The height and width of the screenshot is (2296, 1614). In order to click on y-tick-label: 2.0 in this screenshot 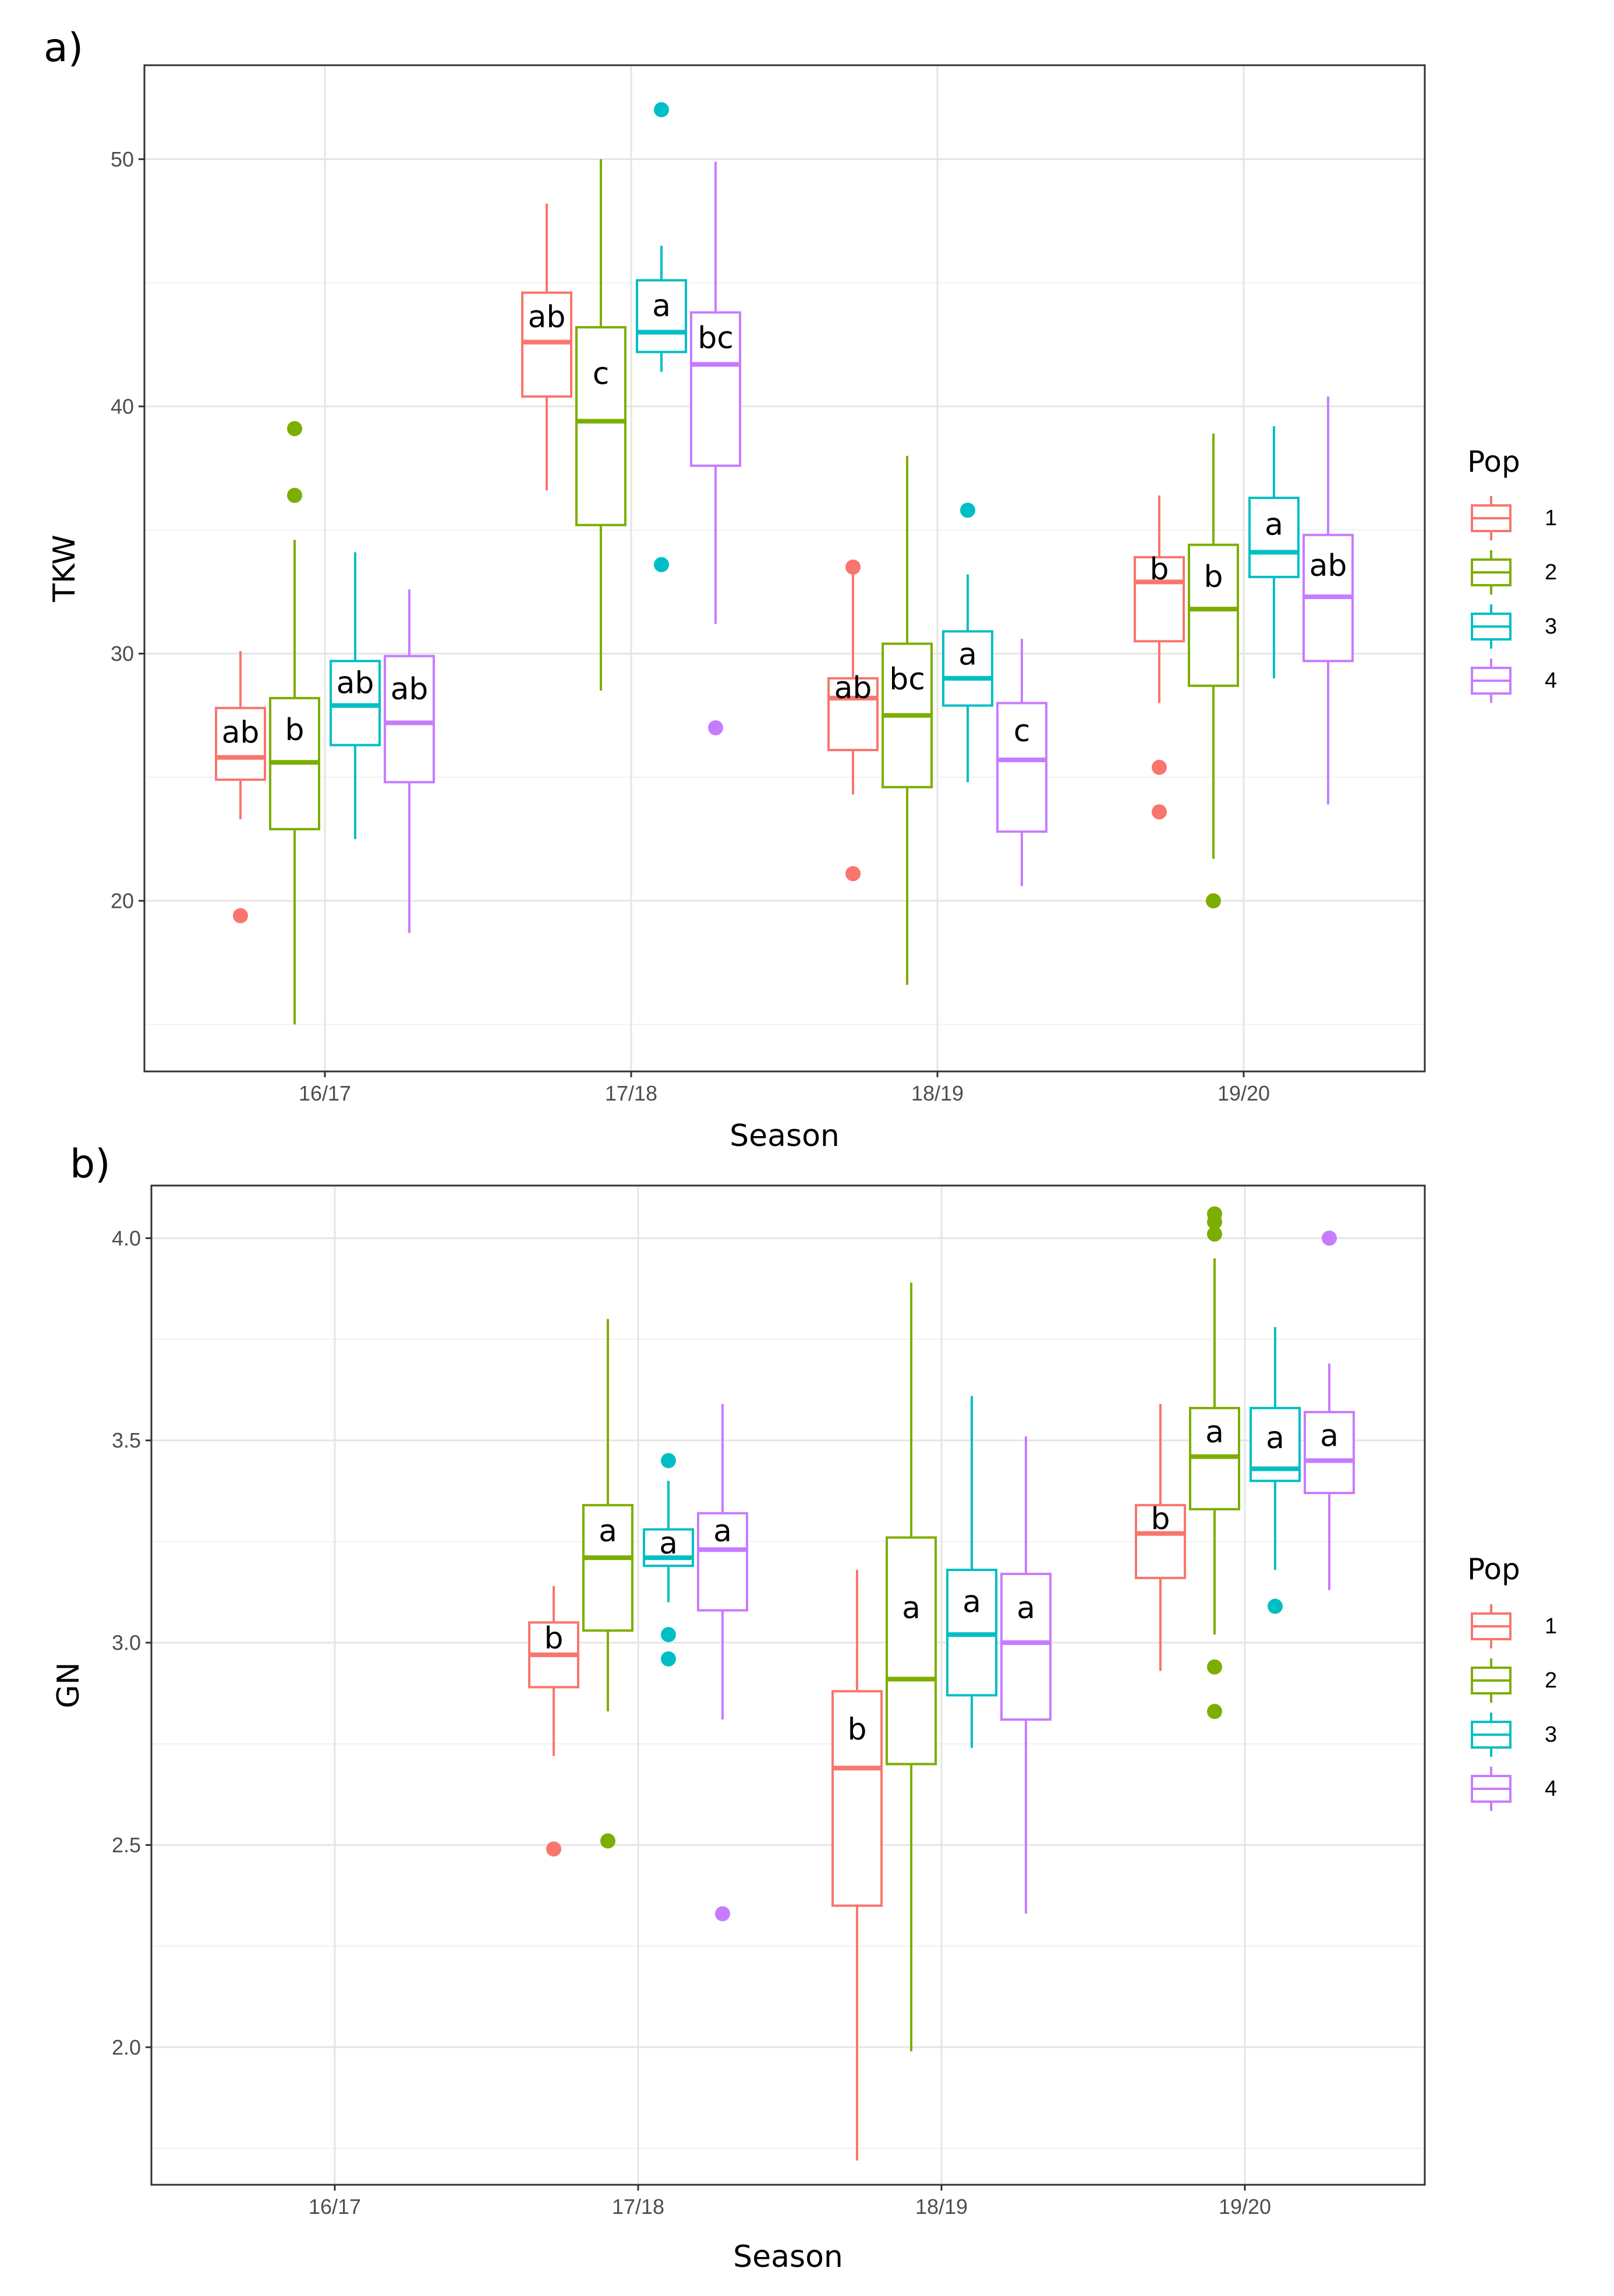, I will do `click(126, 2047)`.